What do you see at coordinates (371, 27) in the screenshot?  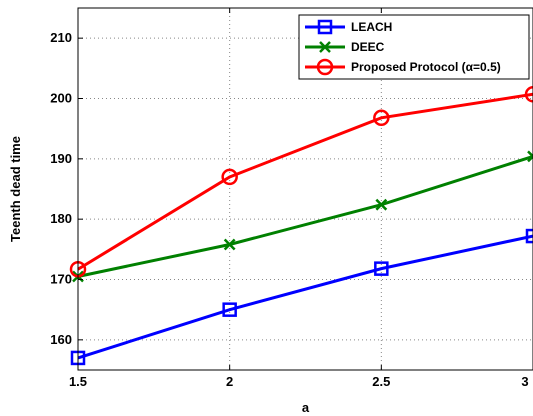 I see `legend-label: LEACH` at bounding box center [371, 27].